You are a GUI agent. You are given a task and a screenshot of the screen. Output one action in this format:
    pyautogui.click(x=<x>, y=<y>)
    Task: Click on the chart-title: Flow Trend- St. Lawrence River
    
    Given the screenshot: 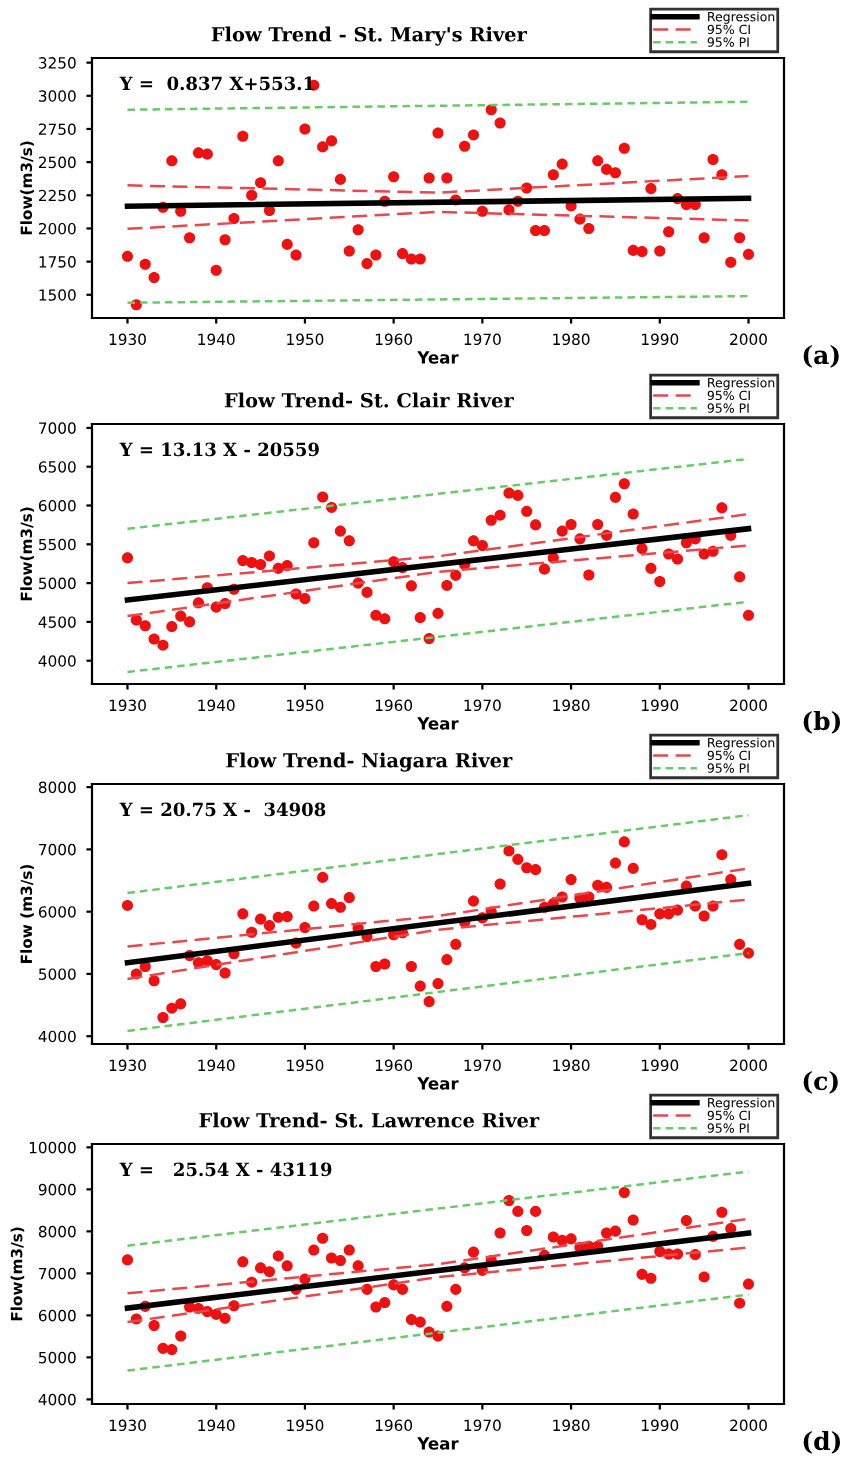 What is the action you would take?
    pyautogui.click(x=369, y=1120)
    